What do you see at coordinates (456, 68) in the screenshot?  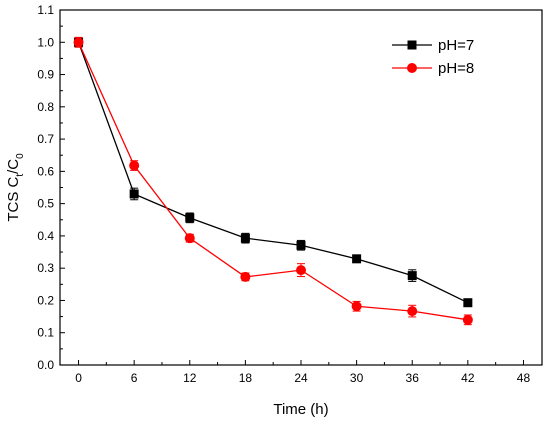 I see `legend-label-ph8: pH=8` at bounding box center [456, 68].